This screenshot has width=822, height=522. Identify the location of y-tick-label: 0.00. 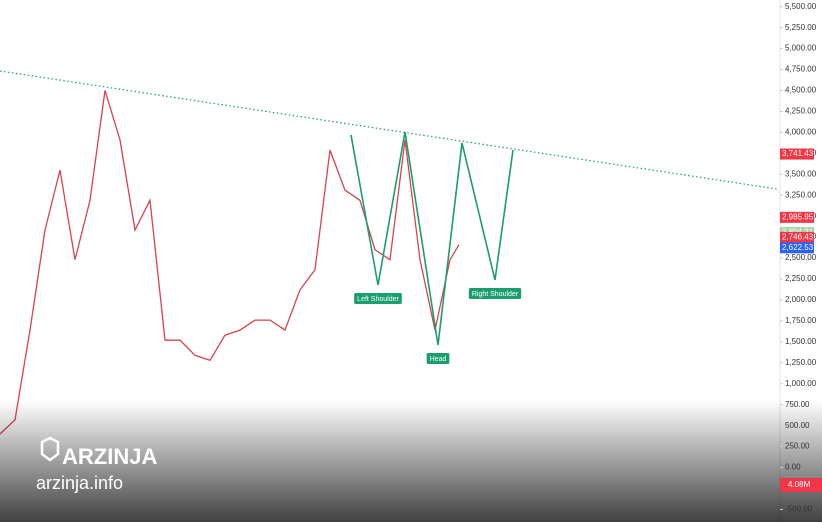
(793, 467).